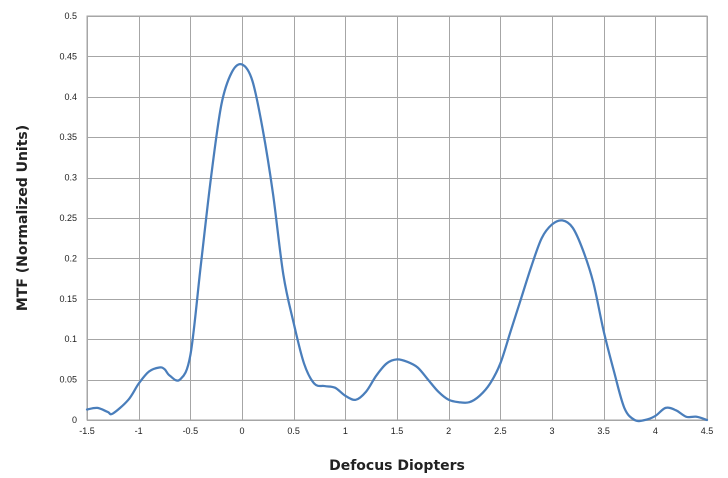 The image size is (728, 478). I want to click on y-tick-label: 0.45, so click(68, 56).